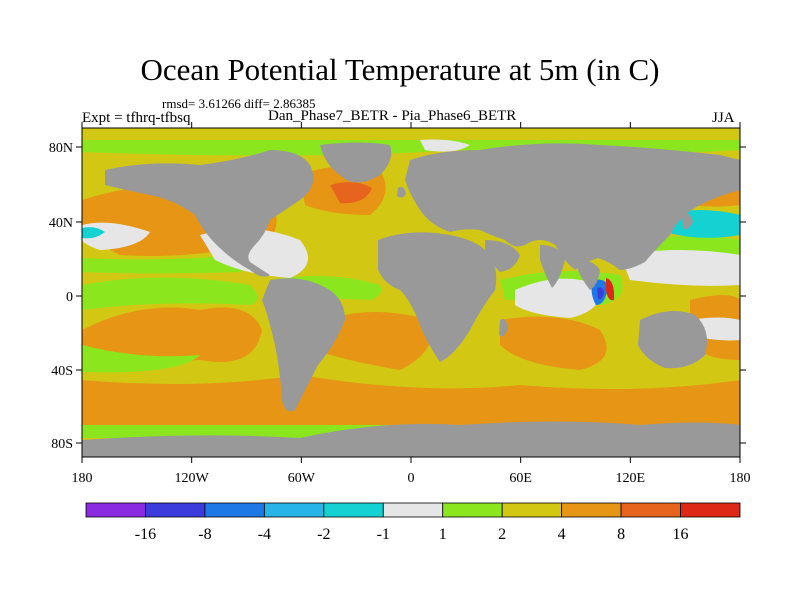  I want to click on lon-tick-label: 60W, so click(302, 478).